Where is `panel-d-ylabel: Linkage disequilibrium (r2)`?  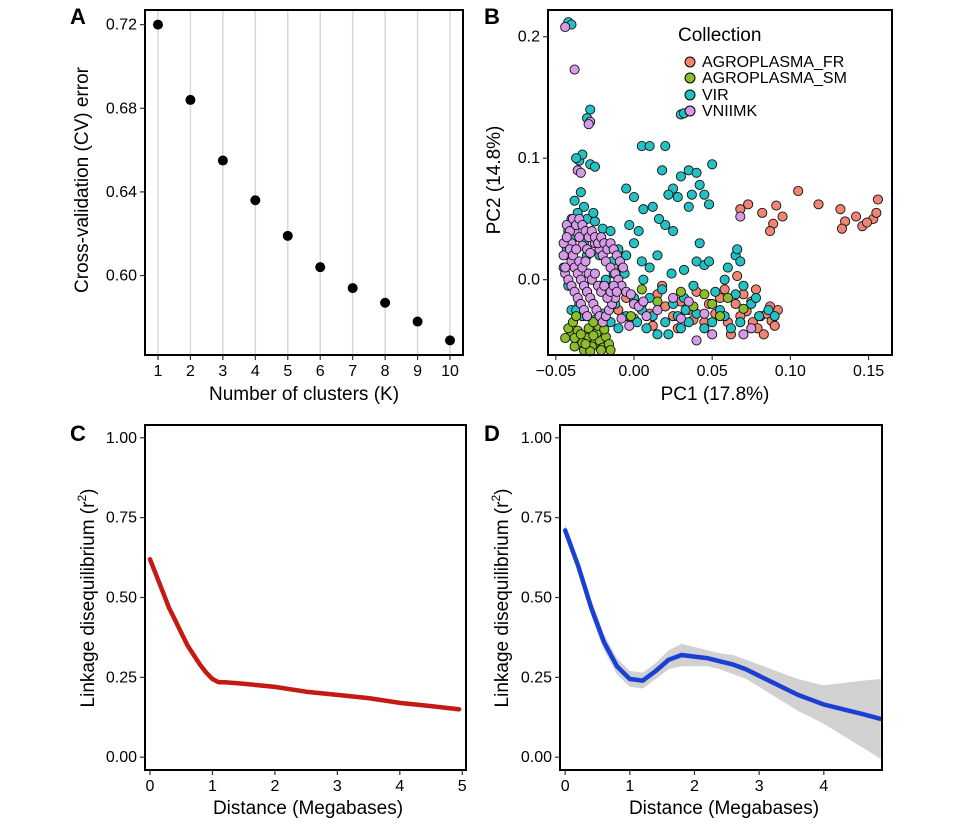 panel-d-ylabel: Linkage disequilibrium (r2) is located at coordinates (501, 598).